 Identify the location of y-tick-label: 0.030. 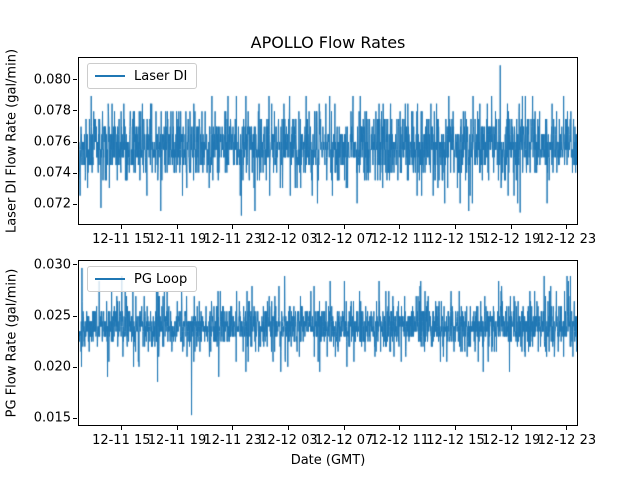
(52, 265).